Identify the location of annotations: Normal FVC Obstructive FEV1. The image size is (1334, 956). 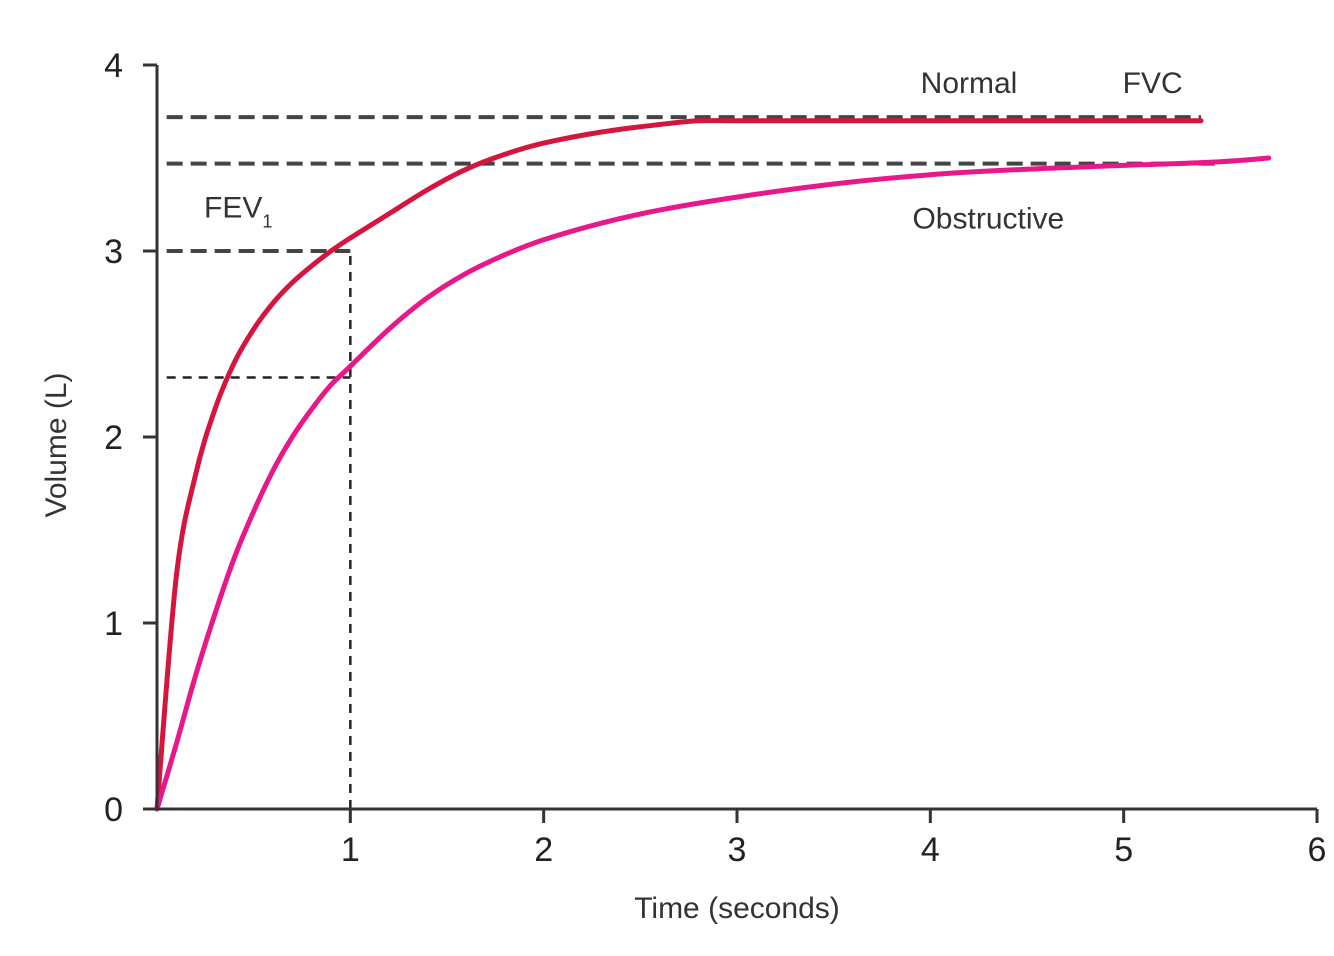
(693, 151).